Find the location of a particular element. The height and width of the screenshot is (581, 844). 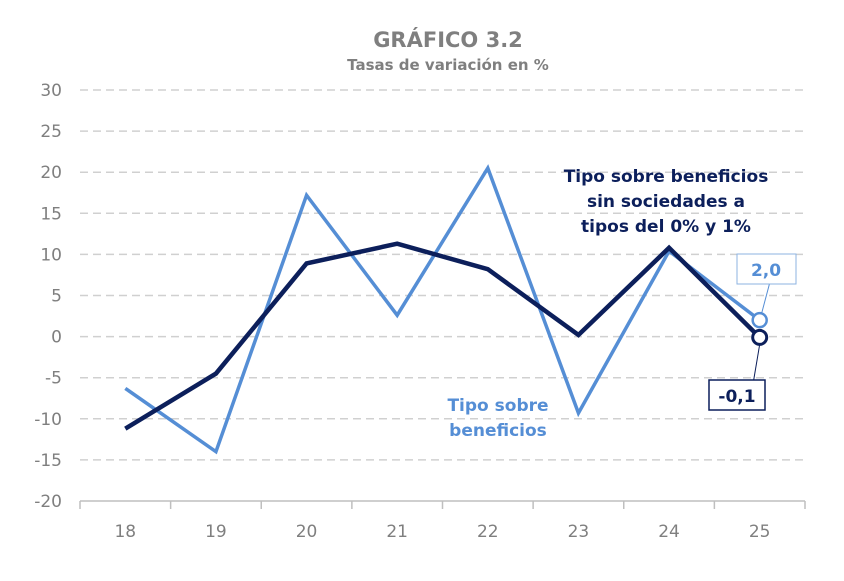

series-label-light: Tipo sobre is located at coordinates (497, 406).